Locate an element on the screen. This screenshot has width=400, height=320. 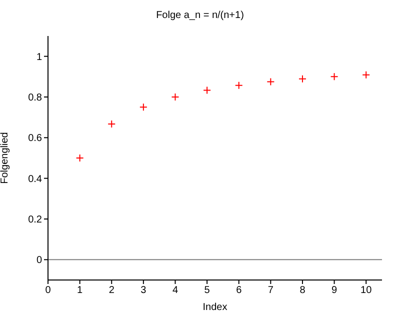
y-tick-label: 0.8 is located at coordinates (35, 98).